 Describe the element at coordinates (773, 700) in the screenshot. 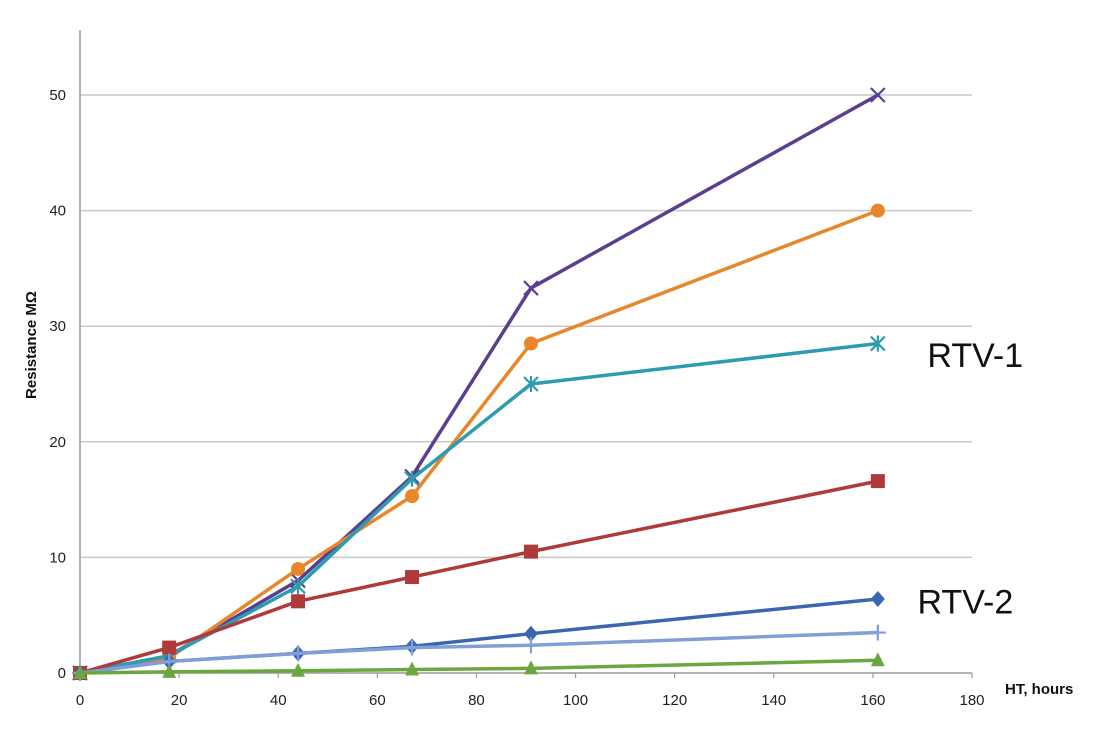

I see `x-tick-label-7: 140` at that location.